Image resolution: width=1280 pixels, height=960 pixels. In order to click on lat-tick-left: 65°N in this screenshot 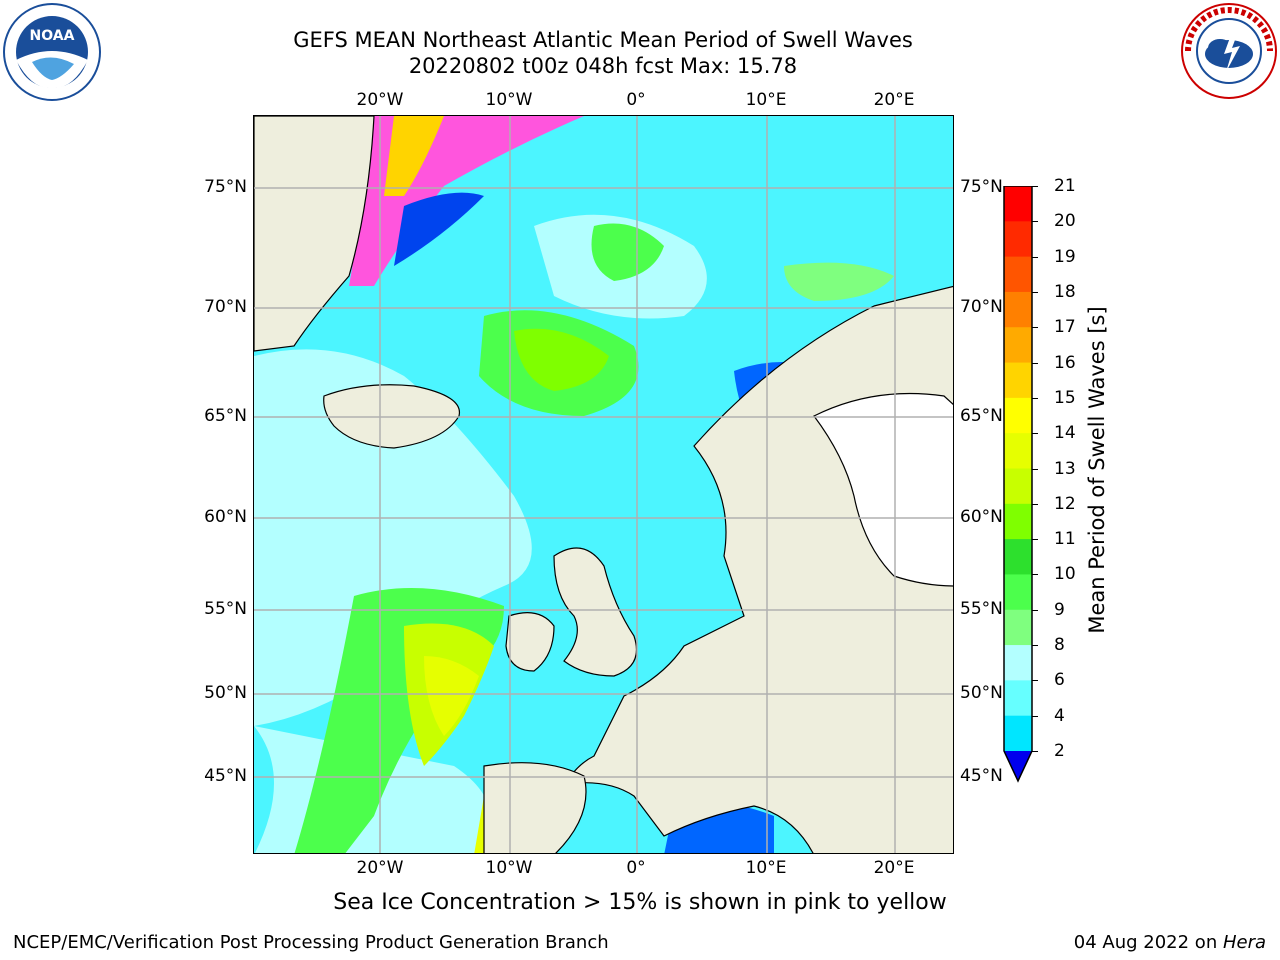, I will do `click(225, 416)`.